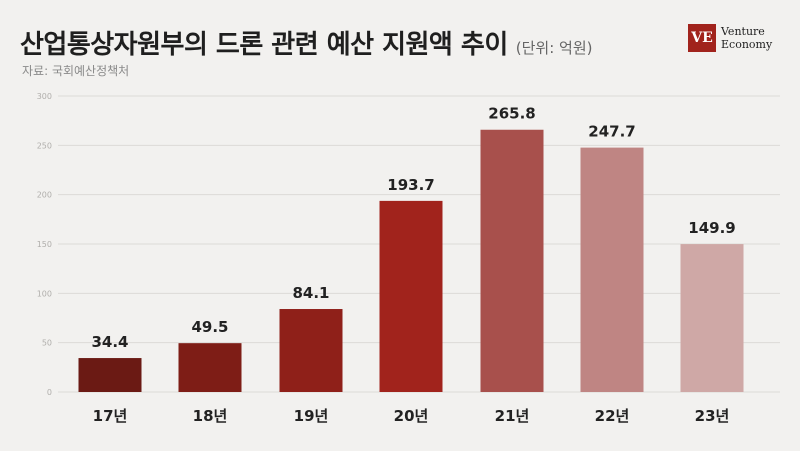 This screenshot has height=451, width=800. Describe the element at coordinates (711, 228) in the screenshot. I see `data-label: 149.9` at that location.